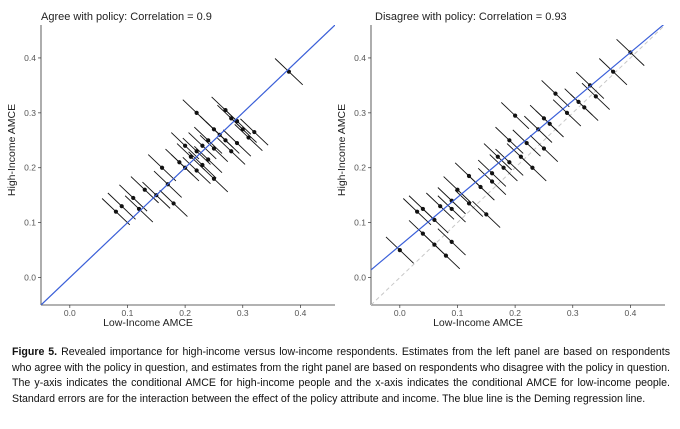  What do you see at coordinates (360, 278) in the screenshot?
I see `right-y-tick-label: 0.0` at bounding box center [360, 278].